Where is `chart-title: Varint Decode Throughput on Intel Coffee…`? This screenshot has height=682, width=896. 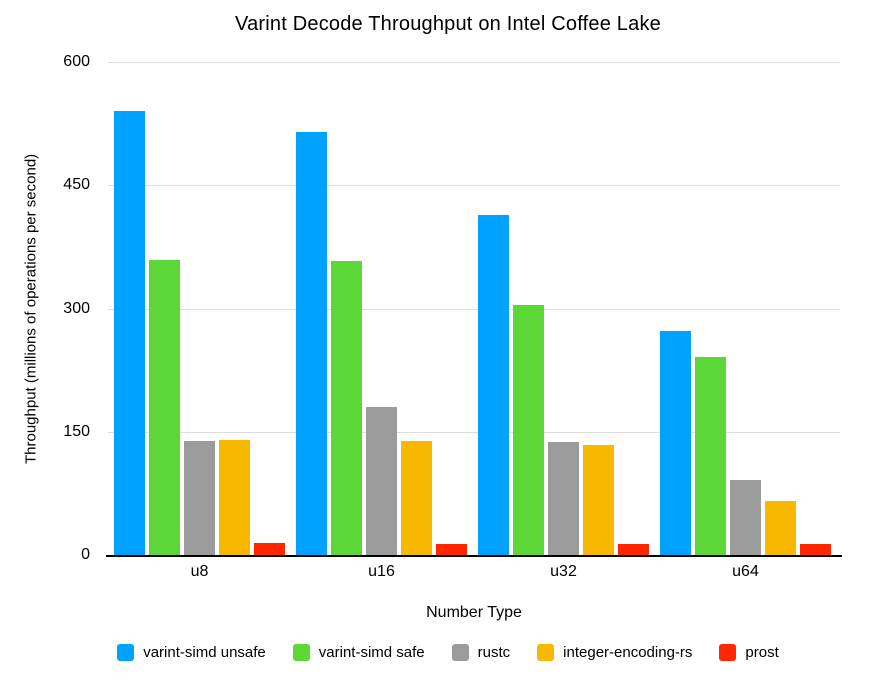
chart-title: Varint Decode Throughput on Intel Coffee… is located at coordinates (448, 24).